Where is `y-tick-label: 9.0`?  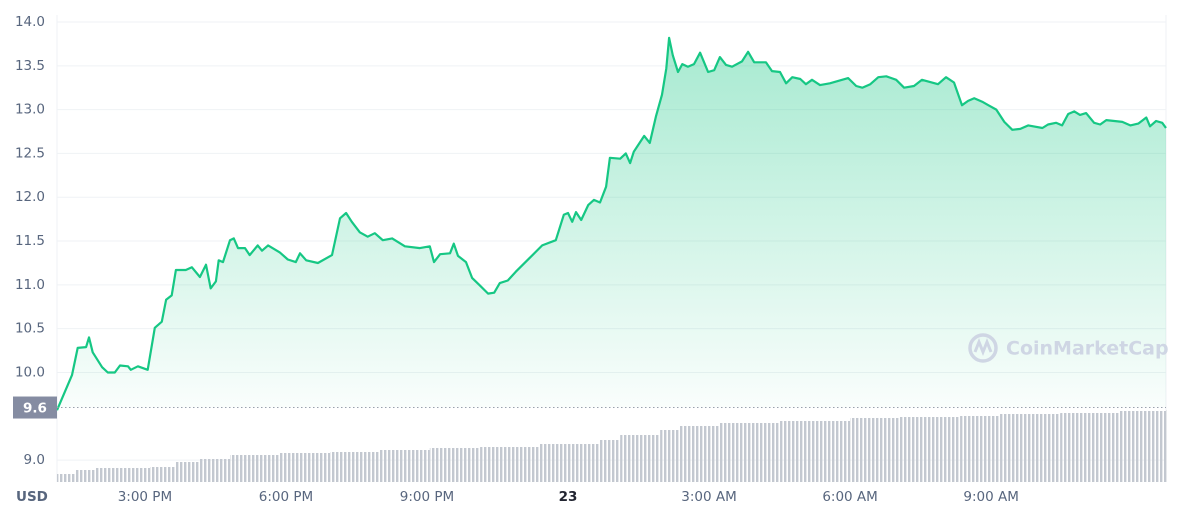
y-tick-label: 9.0 is located at coordinates (34, 460).